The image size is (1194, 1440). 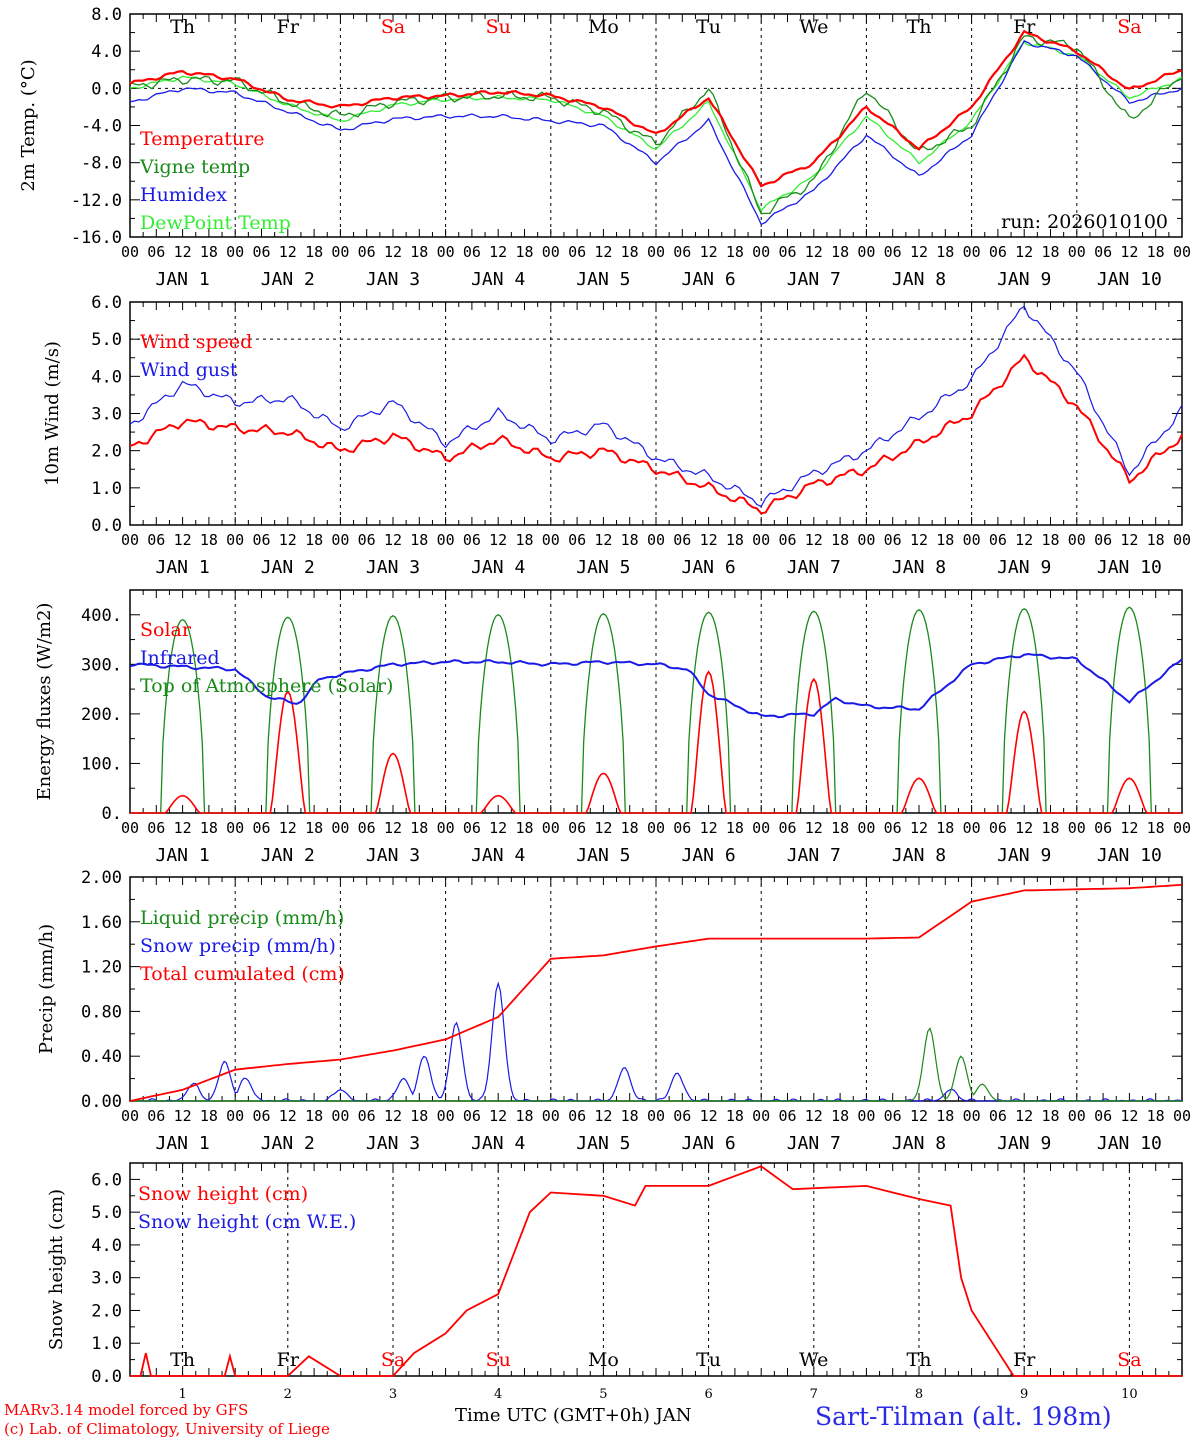 I want to click on legend-entry: Solar, so click(x=166, y=630).